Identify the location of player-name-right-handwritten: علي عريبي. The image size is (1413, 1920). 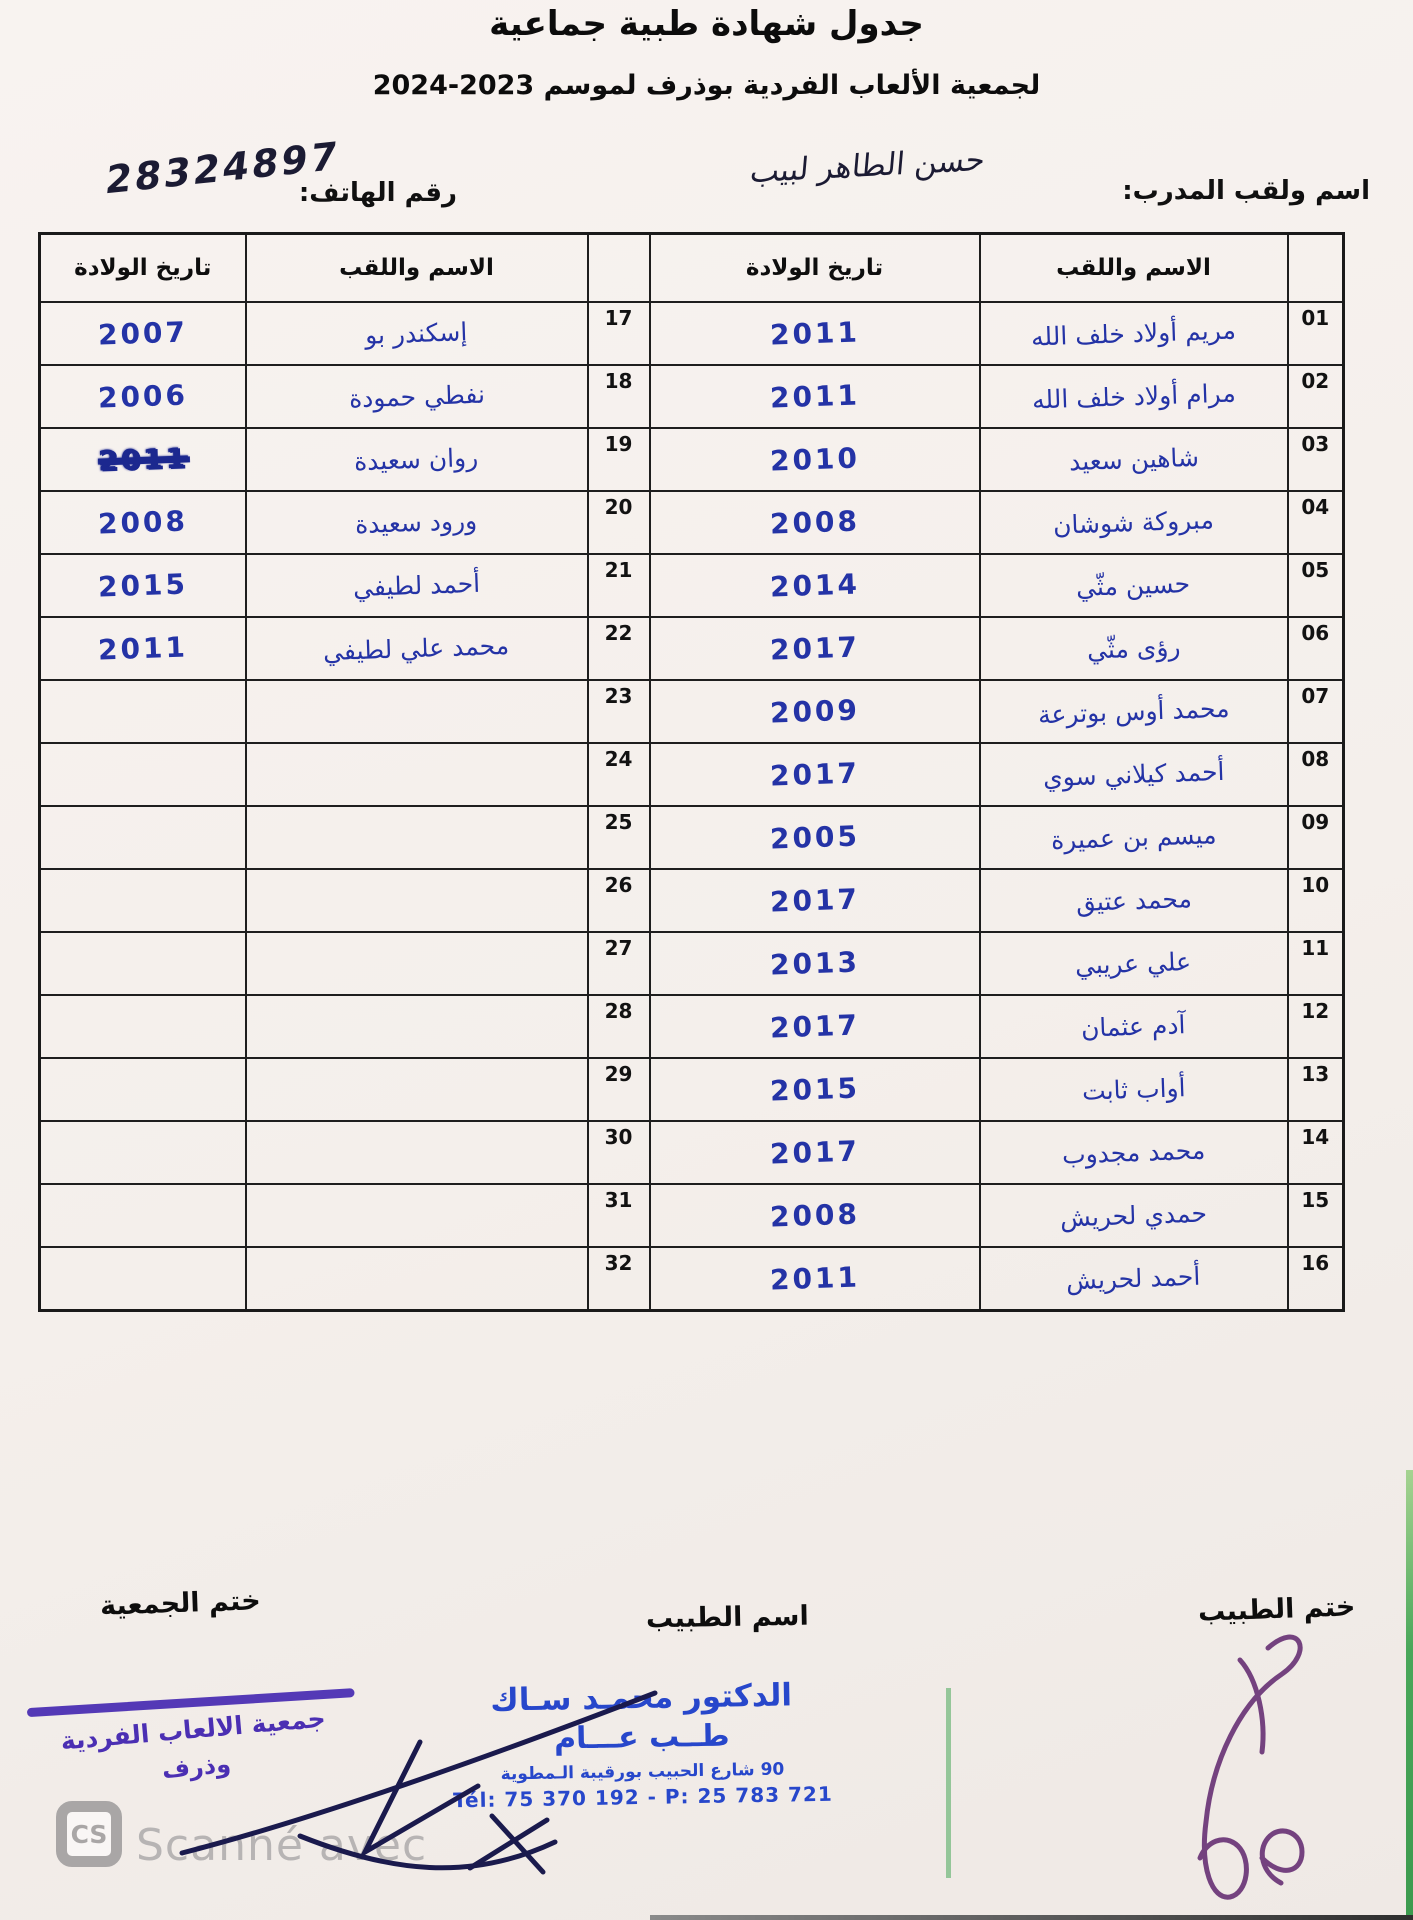
(1133, 963).